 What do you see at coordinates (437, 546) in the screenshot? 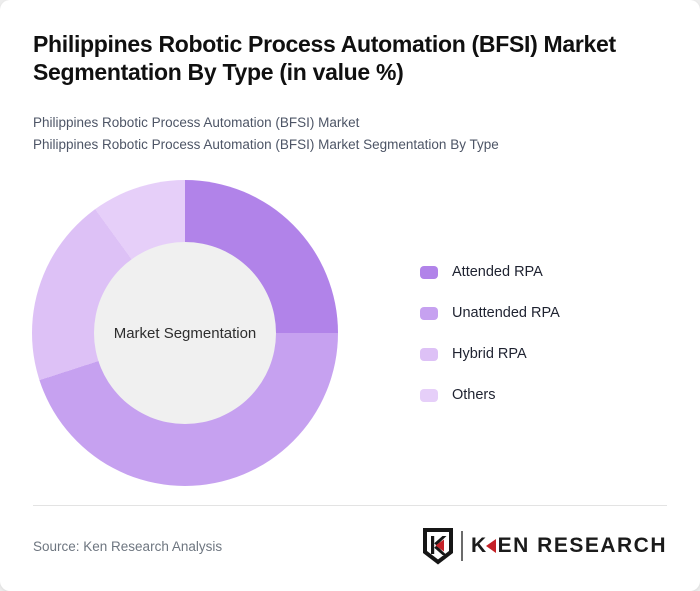
I see `logo-shield-icon` at bounding box center [437, 546].